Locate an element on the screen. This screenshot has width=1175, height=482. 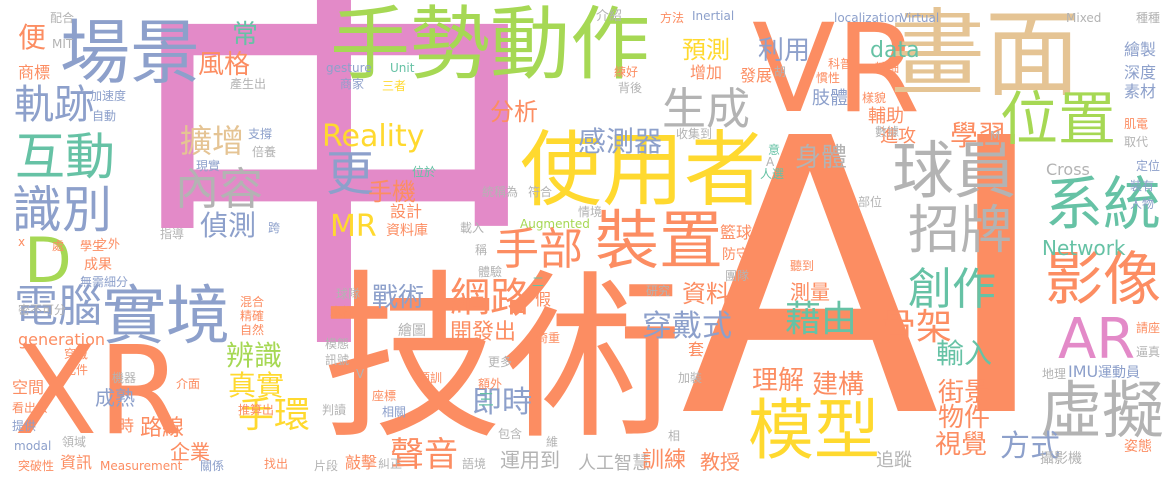
word-yuce: 預測 is located at coordinates (706, 50).